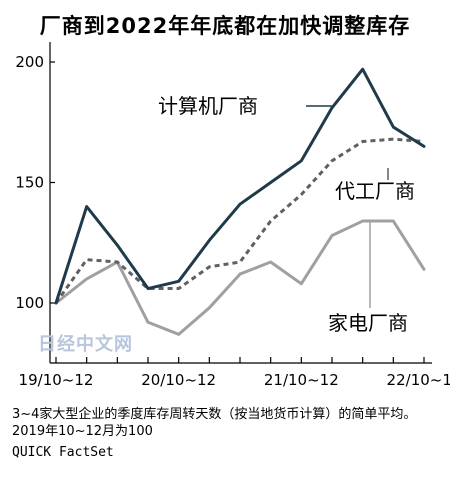 This screenshot has width=450, height=481. I want to click on chart-source: QUICK FactSet, so click(63, 452).